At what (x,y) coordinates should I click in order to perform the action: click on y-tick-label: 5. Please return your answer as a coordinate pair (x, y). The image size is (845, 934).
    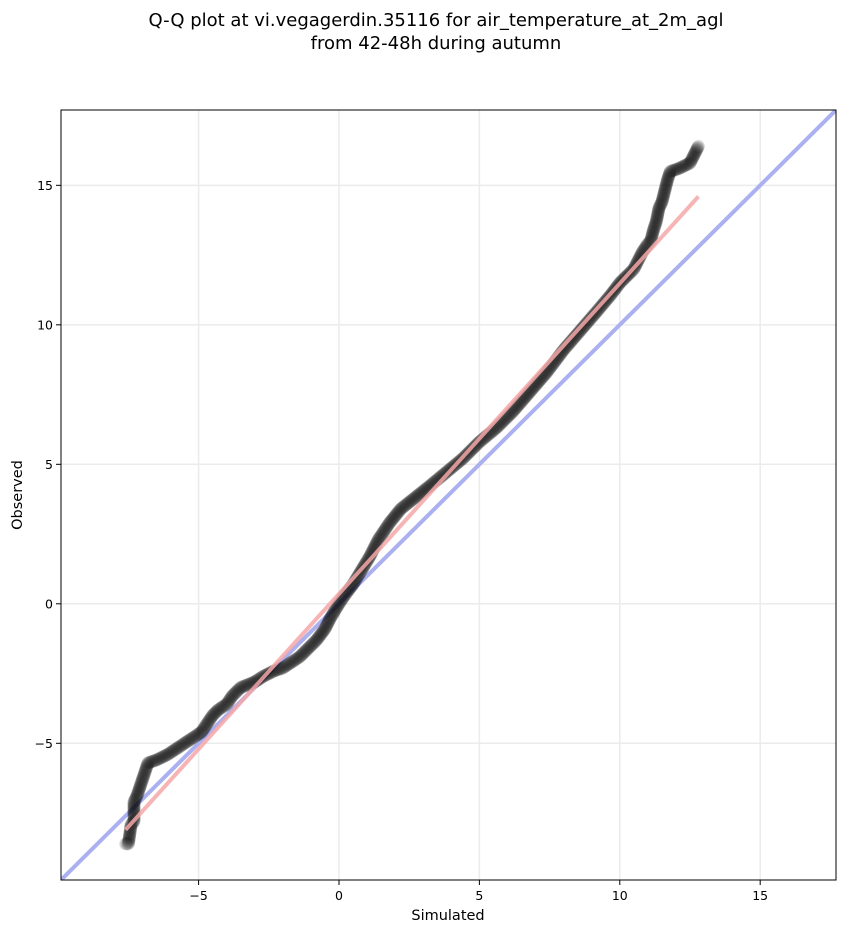
    Looking at the image, I should click on (49, 464).